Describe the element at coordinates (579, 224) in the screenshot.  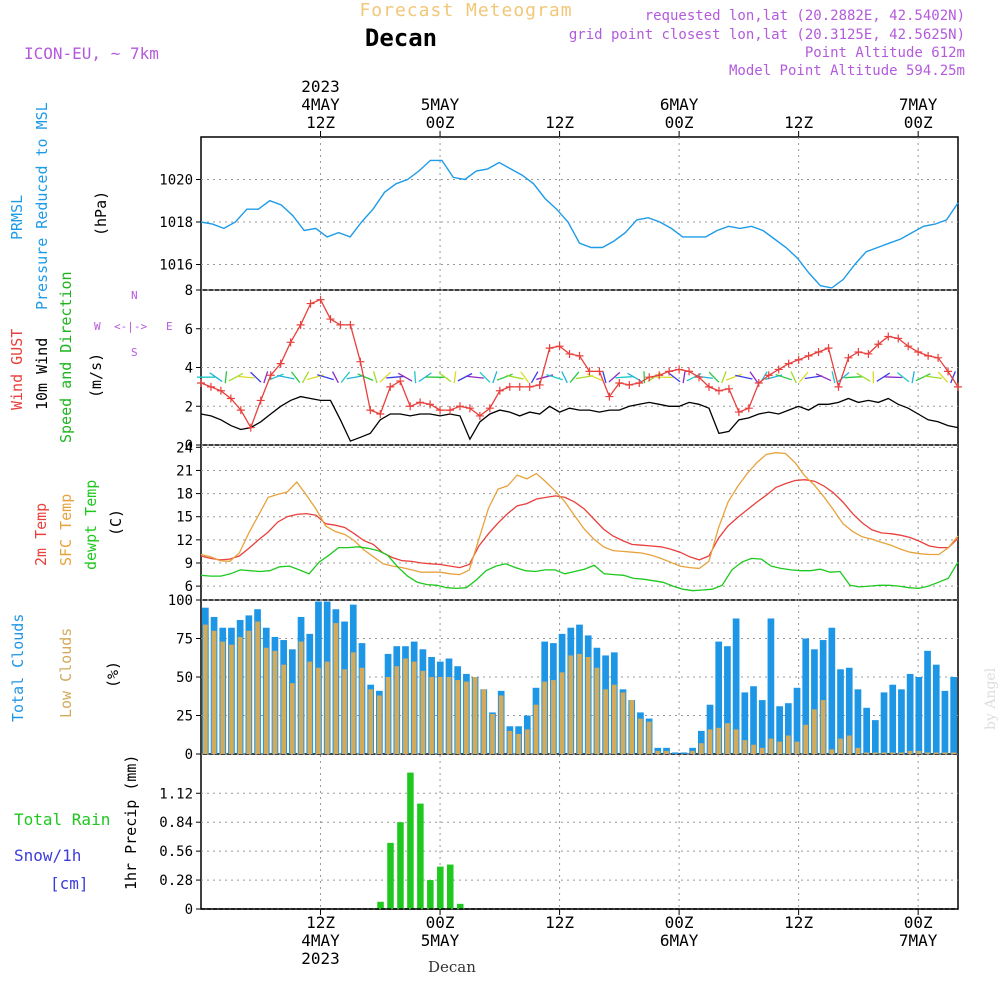
I see `pressure-line` at that location.